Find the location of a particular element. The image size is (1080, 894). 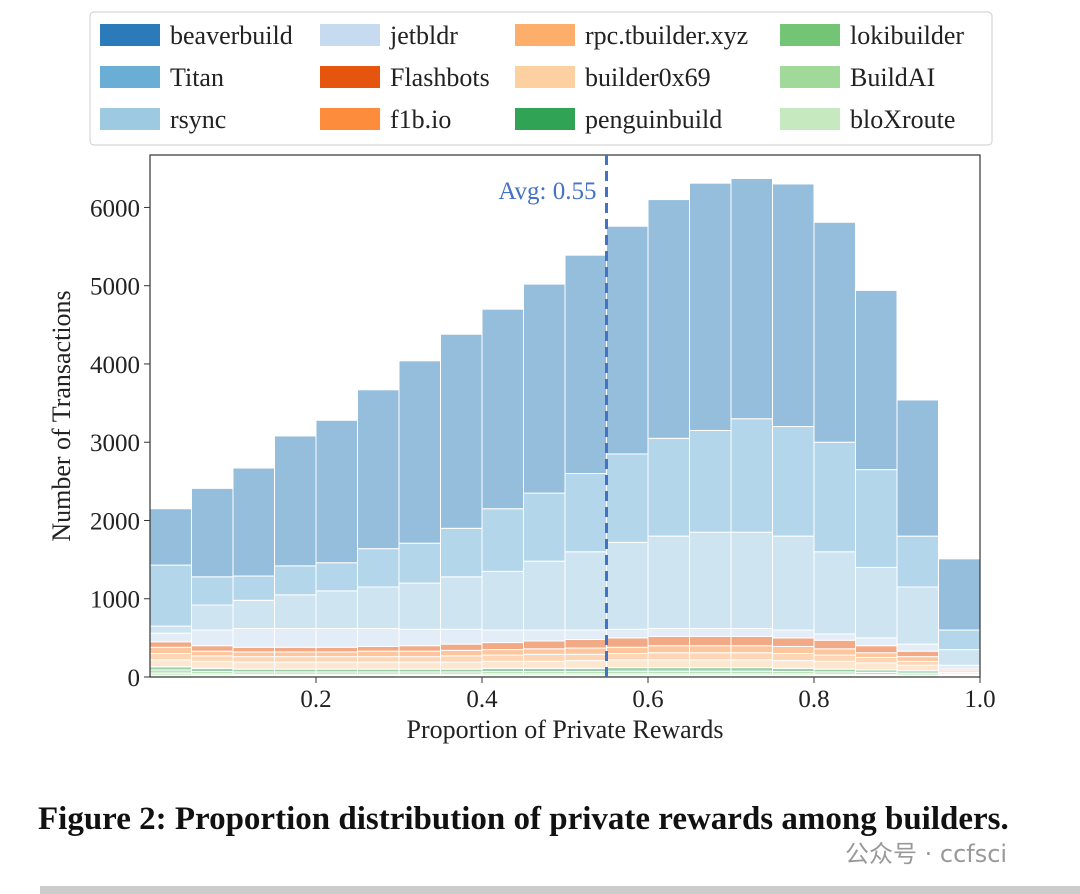

y-axis-label: Number of Transactions is located at coordinates (61, 415).